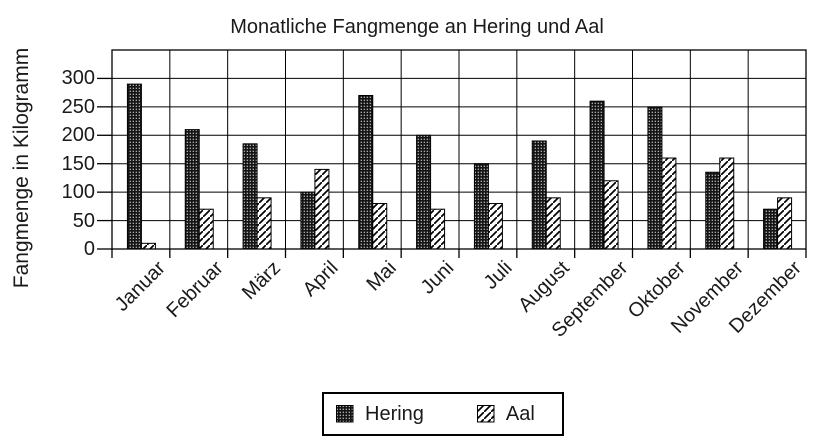 This screenshot has width=813, height=444. What do you see at coordinates (78, 135) in the screenshot?
I see `y-tick-label-200: 200` at bounding box center [78, 135].